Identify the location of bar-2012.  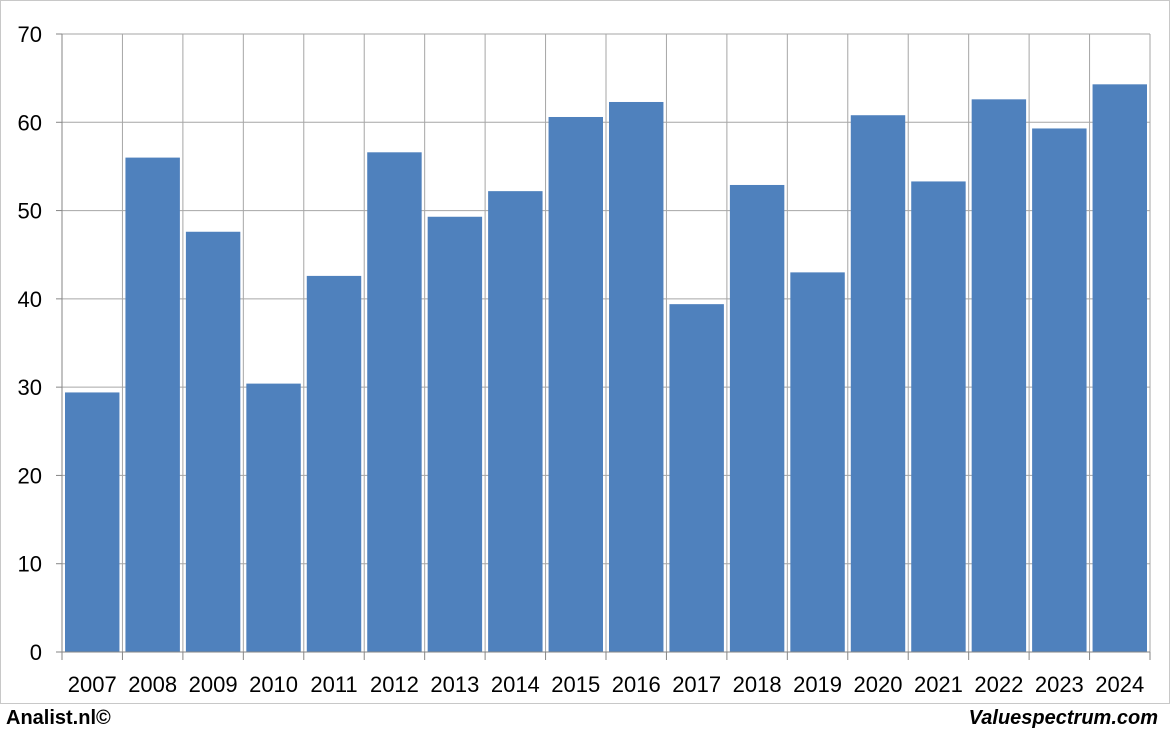
(394, 402).